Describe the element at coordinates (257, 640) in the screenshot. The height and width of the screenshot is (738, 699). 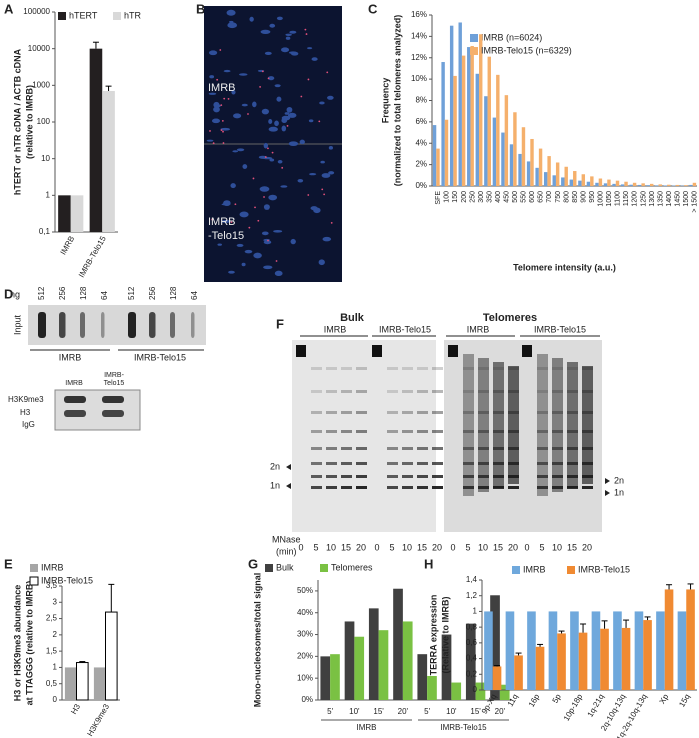
I see `y-axis-label: Mono-nucleosomes/total signal` at that location.